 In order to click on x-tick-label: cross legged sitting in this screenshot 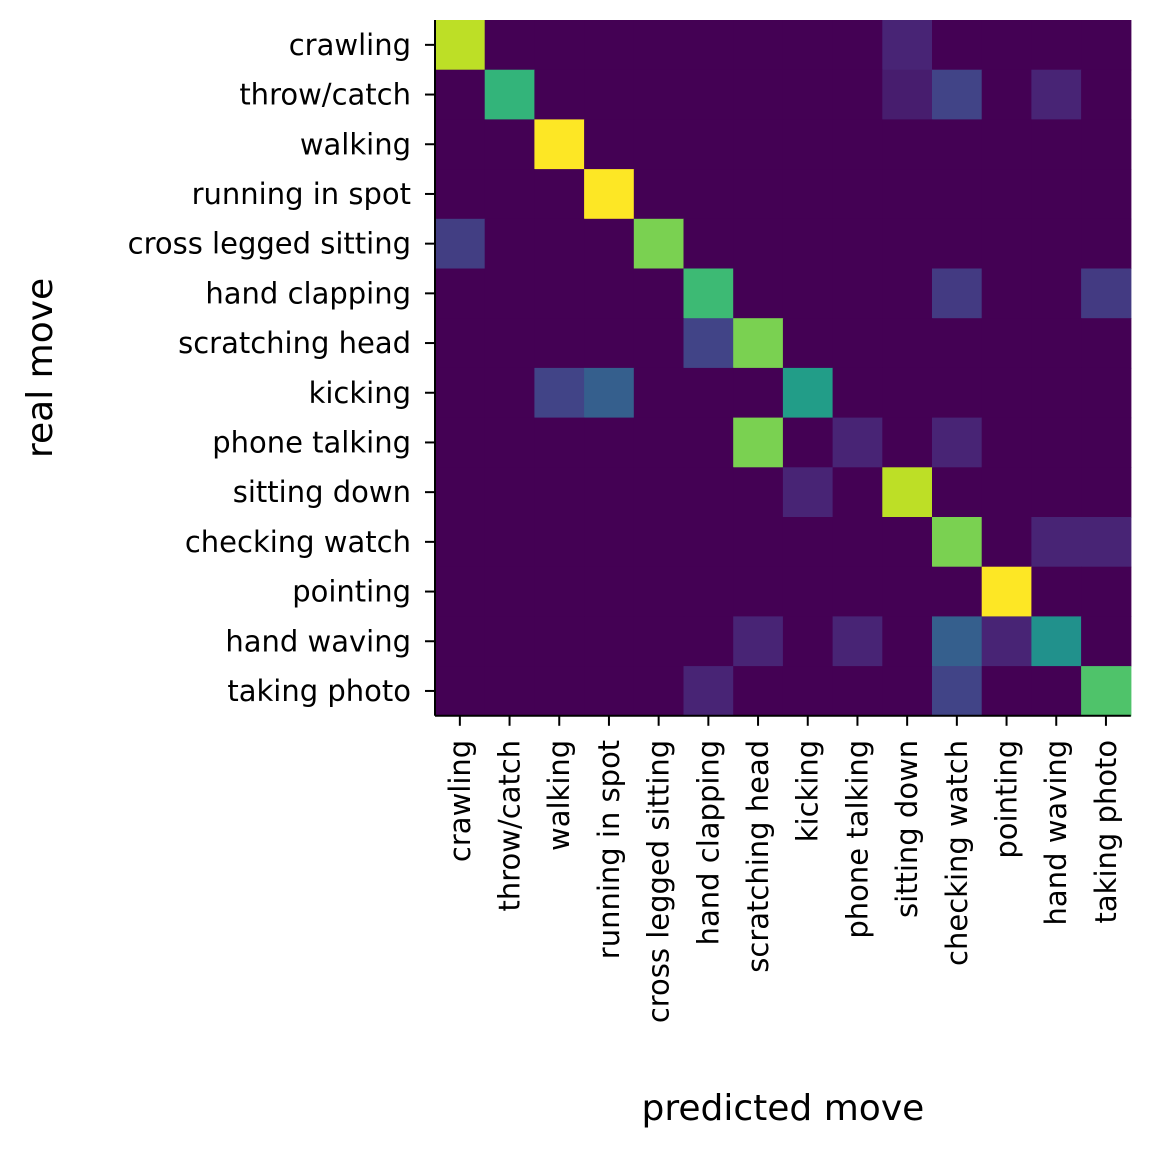, I will do `click(659, 881)`.